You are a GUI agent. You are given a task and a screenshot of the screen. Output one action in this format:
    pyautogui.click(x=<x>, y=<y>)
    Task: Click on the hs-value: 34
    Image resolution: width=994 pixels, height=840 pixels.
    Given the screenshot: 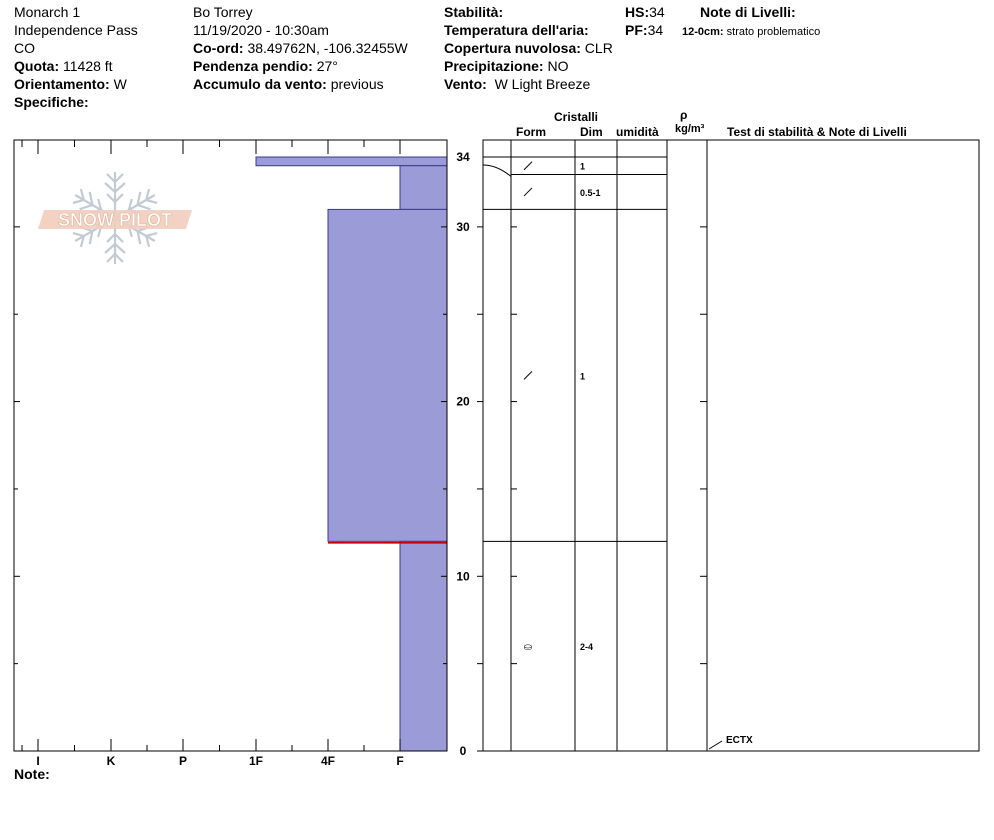 What is the action you would take?
    pyautogui.click(x=657, y=12)
    